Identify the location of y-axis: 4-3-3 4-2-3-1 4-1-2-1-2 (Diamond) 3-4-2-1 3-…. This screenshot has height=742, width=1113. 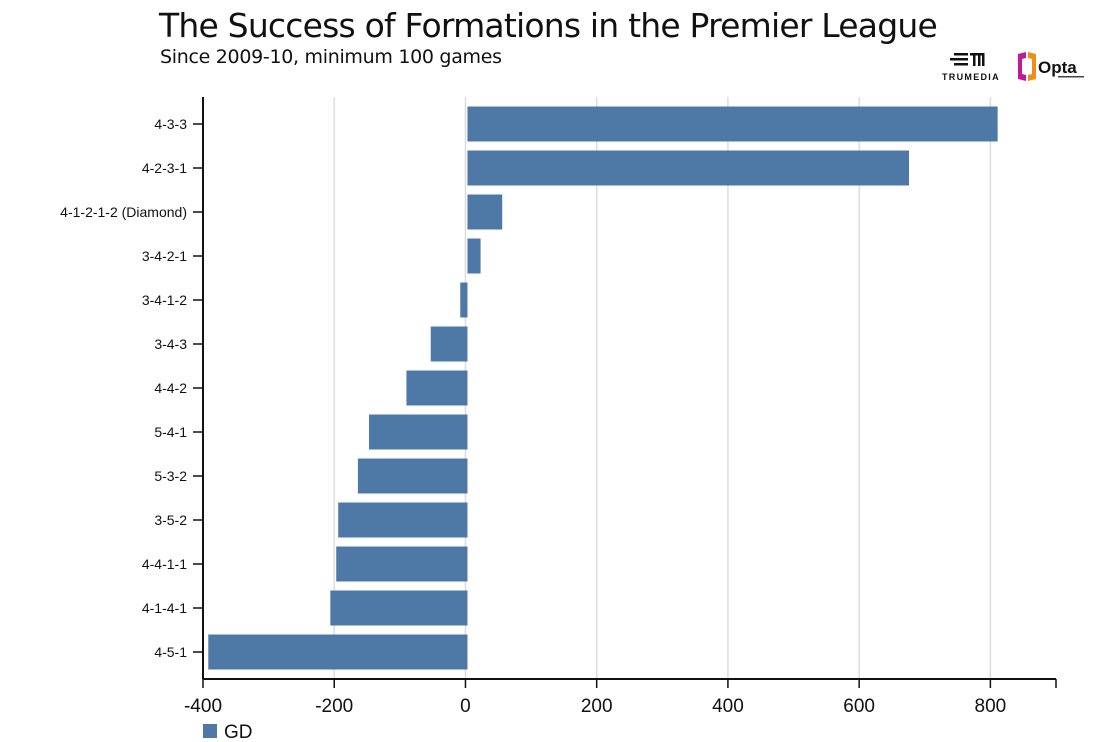
(132, 388).